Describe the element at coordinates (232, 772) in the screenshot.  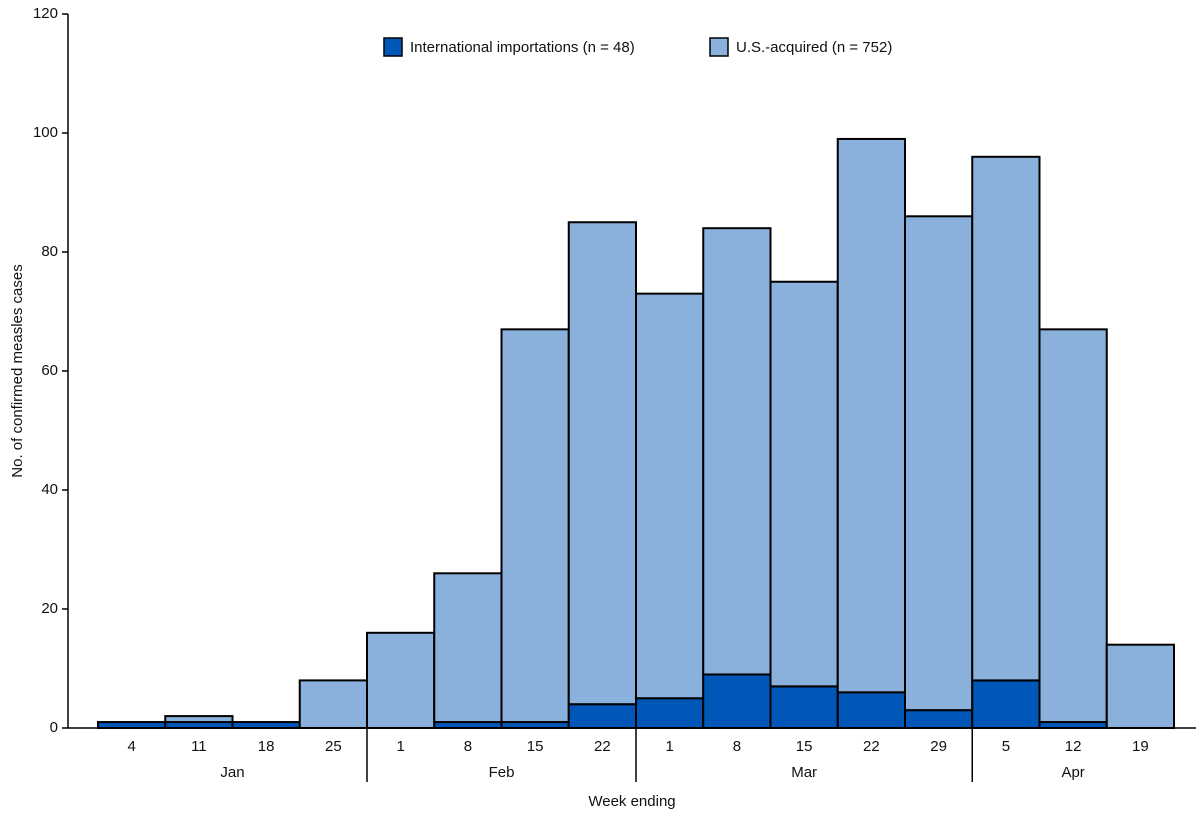
I see `group-label: Jan` at that location.